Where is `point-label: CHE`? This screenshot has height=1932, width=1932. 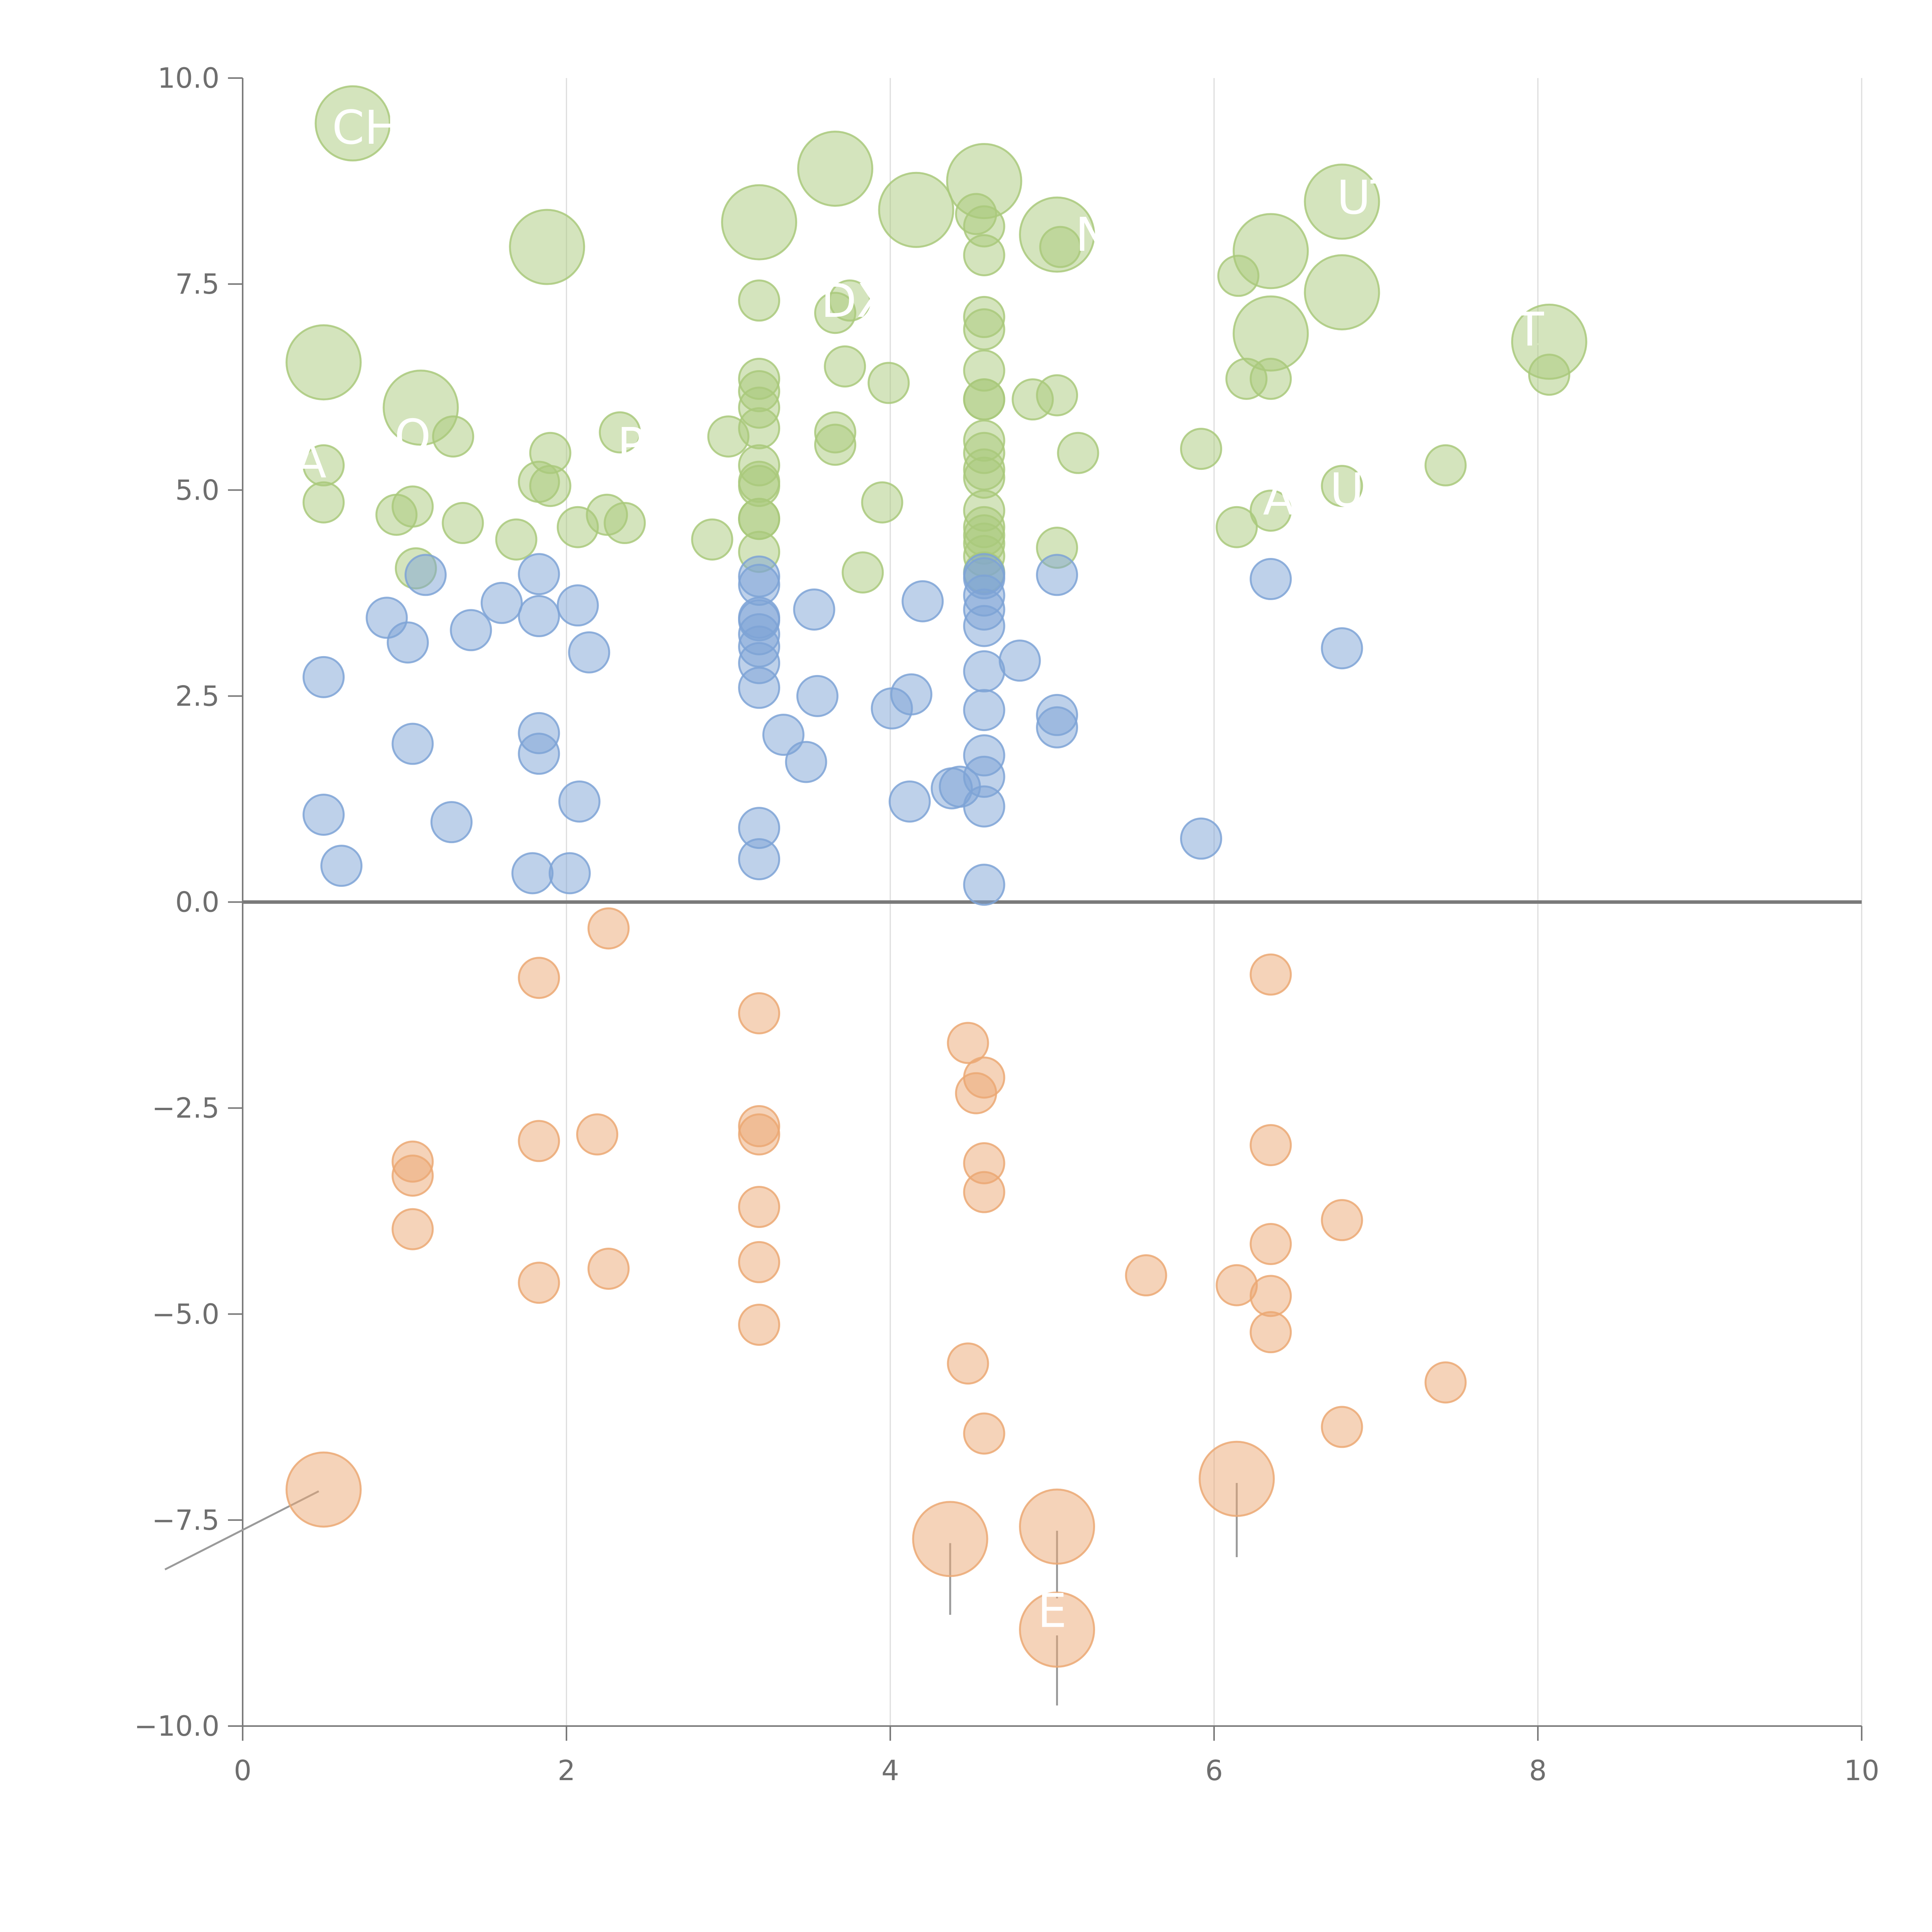 point-label: CHE is located at coordinates (381, 128).